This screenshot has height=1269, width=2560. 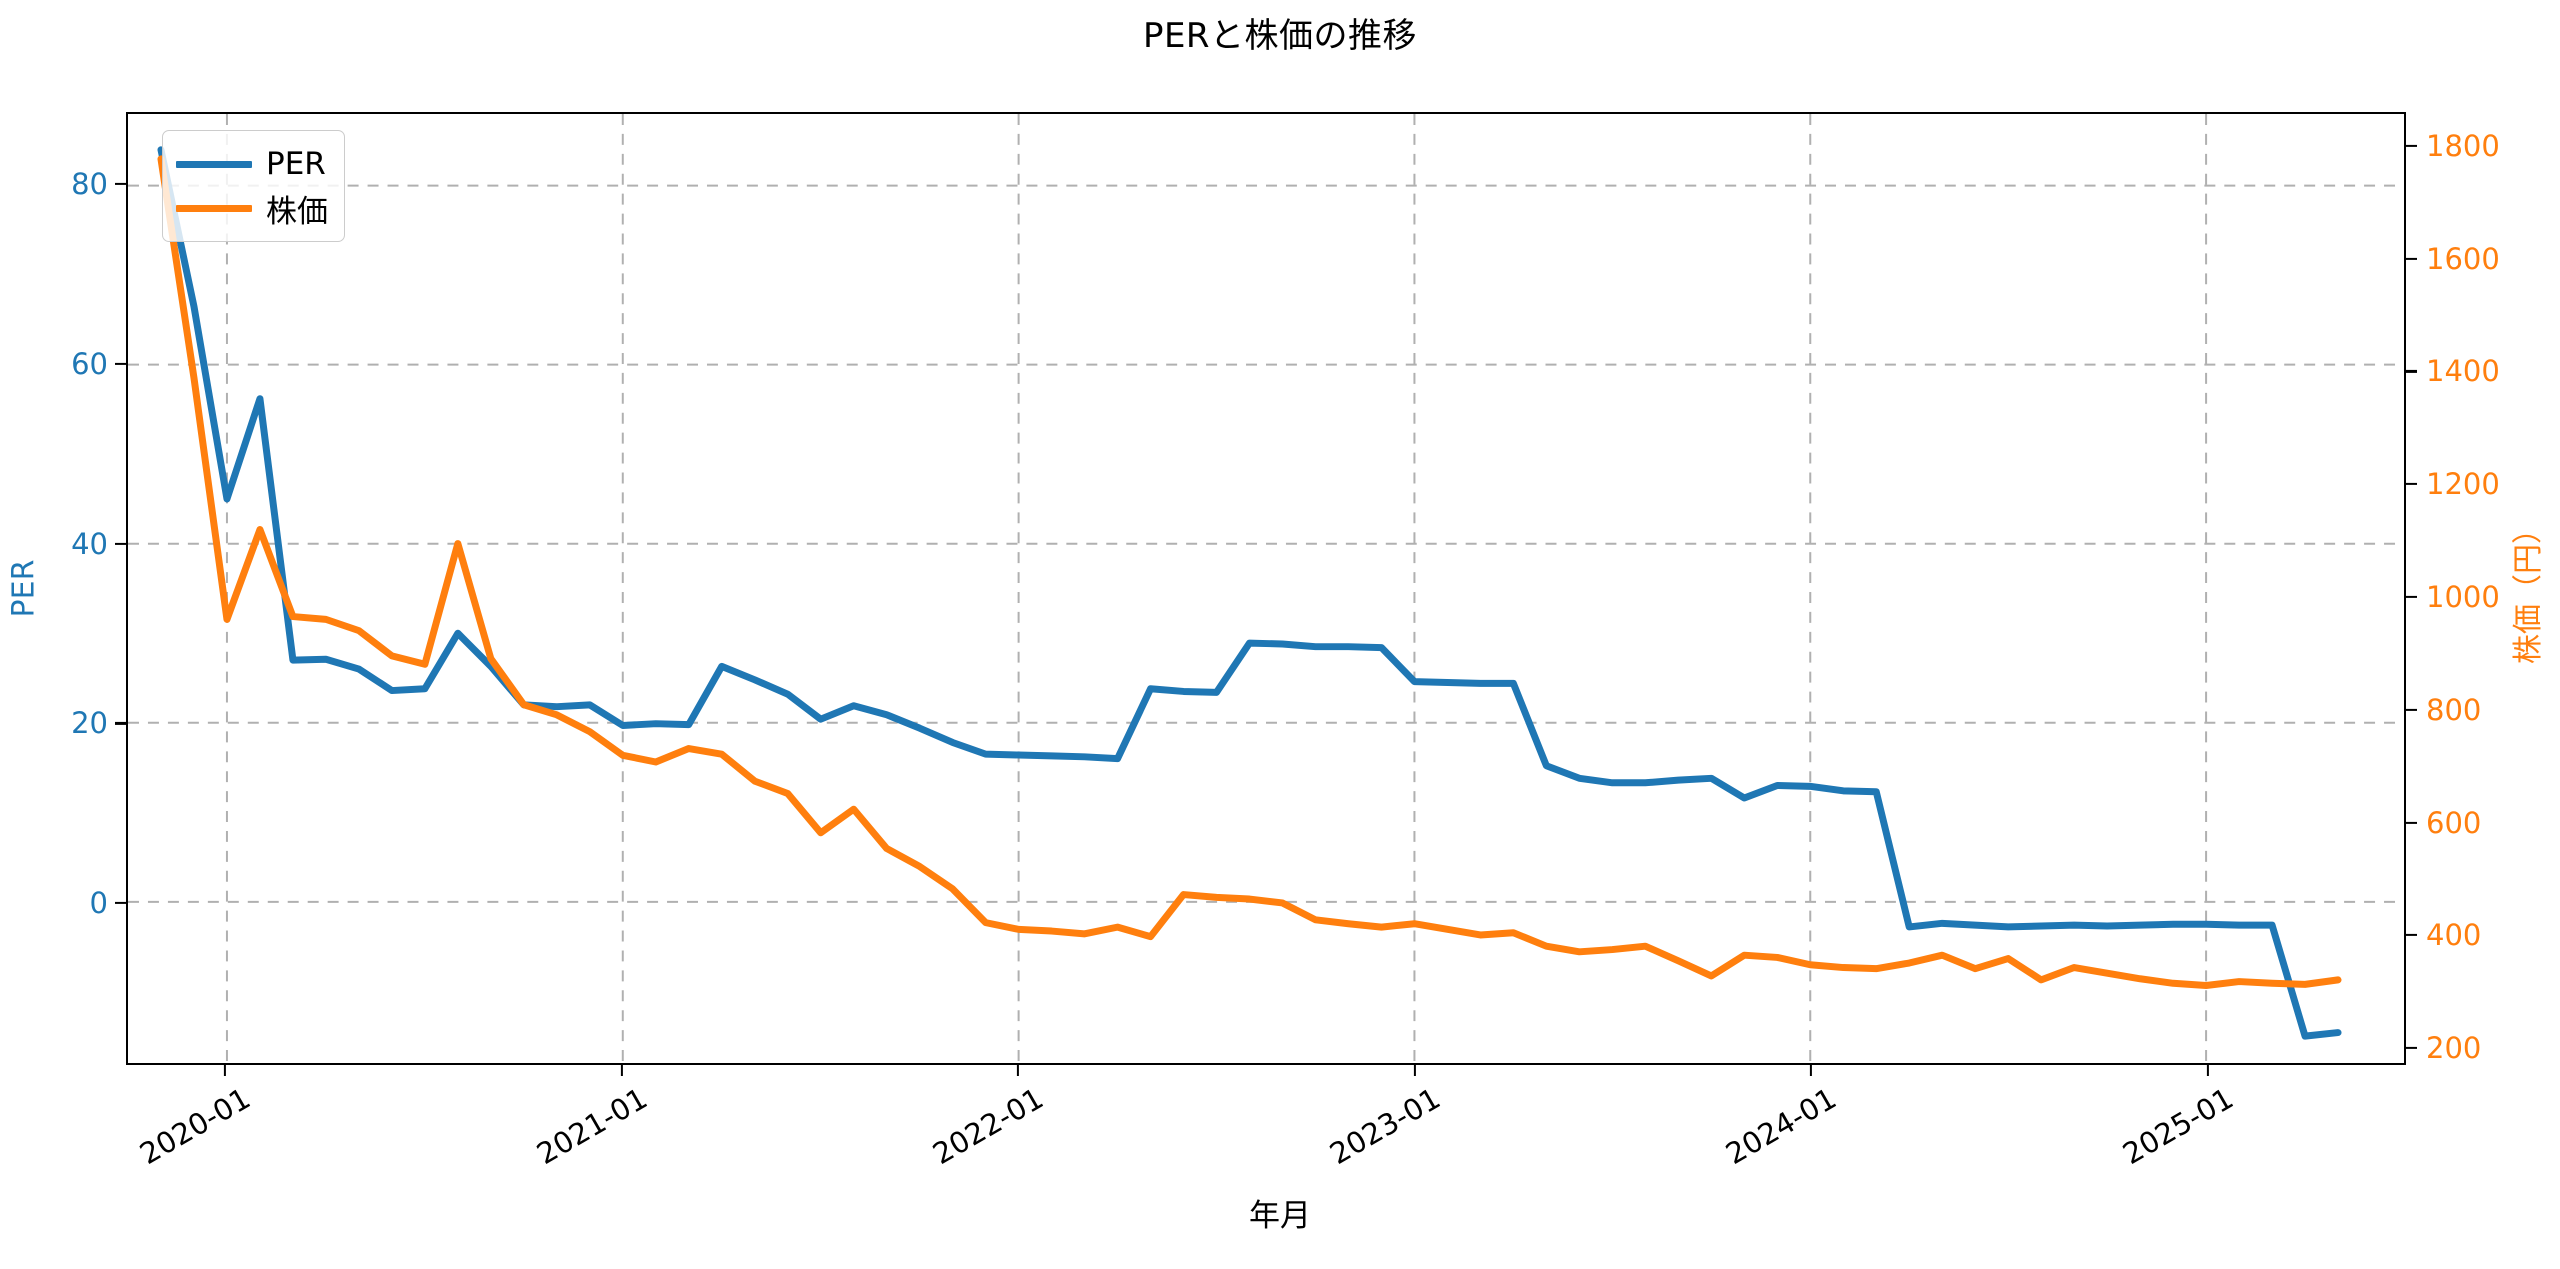 I want to click on y-axis-right-tick-label: 200, so click(x=2454, y=1048).